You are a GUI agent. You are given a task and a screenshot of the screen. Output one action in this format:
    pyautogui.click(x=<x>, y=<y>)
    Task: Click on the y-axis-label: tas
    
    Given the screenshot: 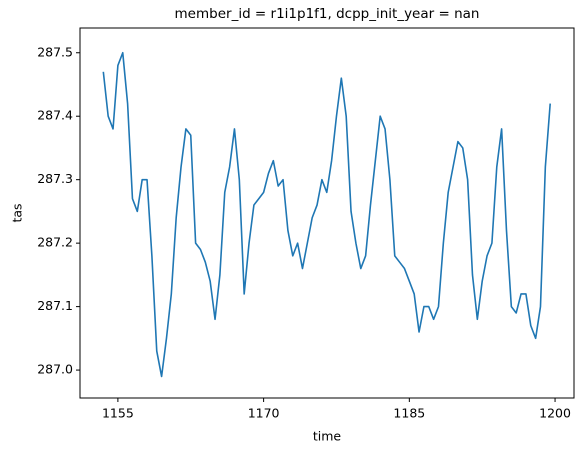 What is the action you would take?
    pyautogui.click(x=17, y=212)
    